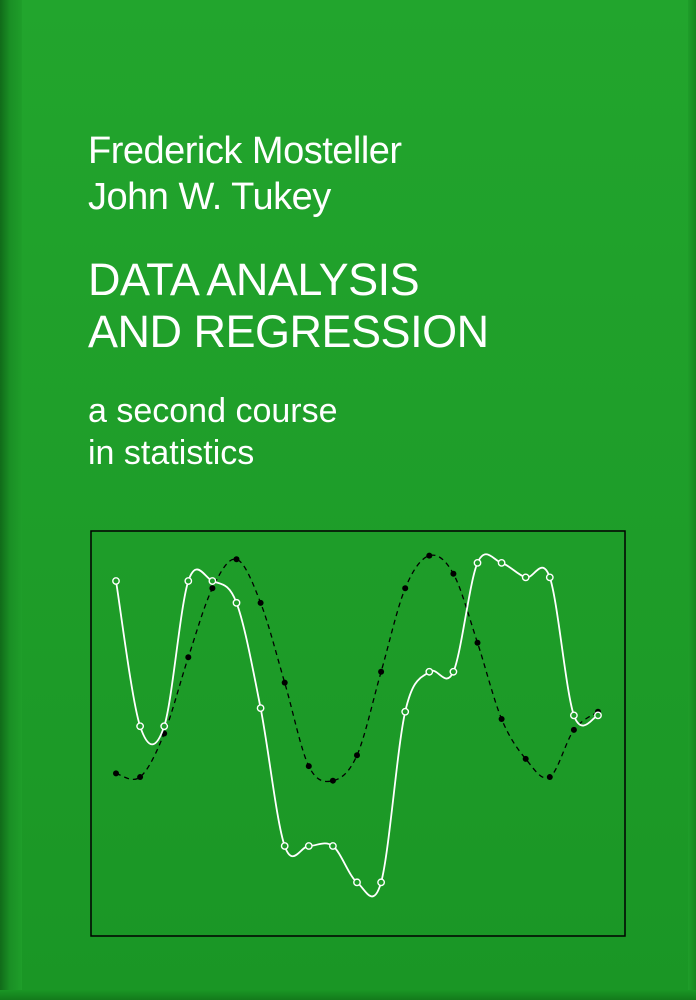  Describe the element at coordinates (11, 500) in the screenshot. I see `book-spine` at that location.